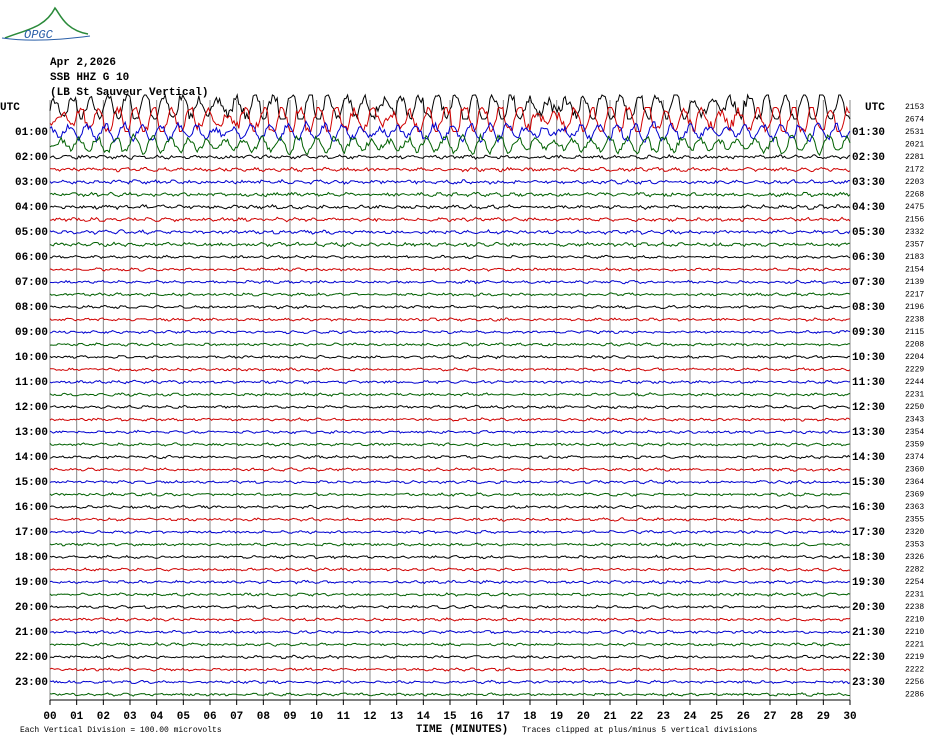 This screenshot has height=744, width=930. I want to click on left-label: 20:00, so click(31, 608).